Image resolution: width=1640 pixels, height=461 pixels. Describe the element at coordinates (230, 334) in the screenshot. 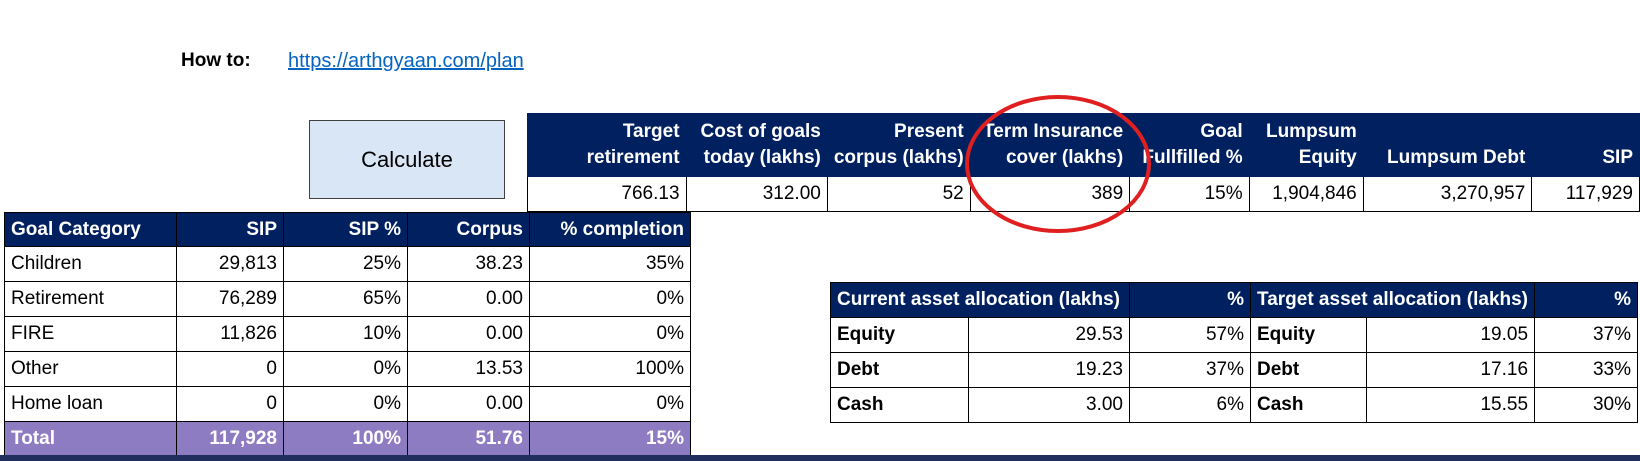

I see `goal-sip: 11,826` at that location.